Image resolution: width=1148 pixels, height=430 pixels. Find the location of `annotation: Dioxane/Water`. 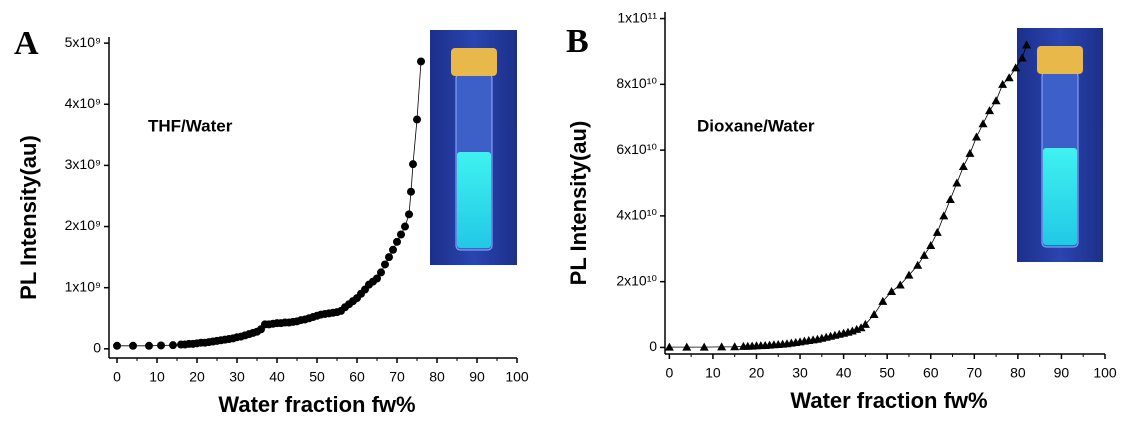

annotation: Dioxane/Water is located at coordinates (756, 125).